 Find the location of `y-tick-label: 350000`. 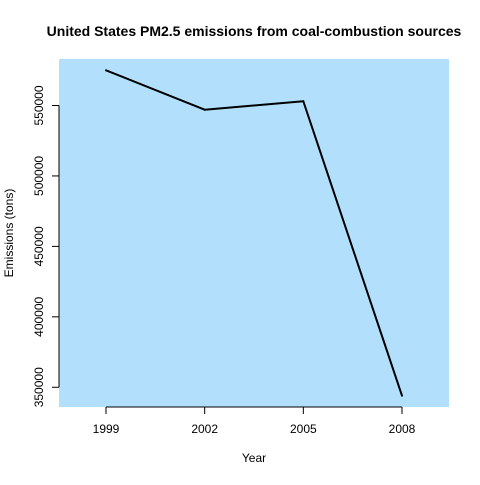

y-tick-label: 350000 is located at coordinates (39, 387).